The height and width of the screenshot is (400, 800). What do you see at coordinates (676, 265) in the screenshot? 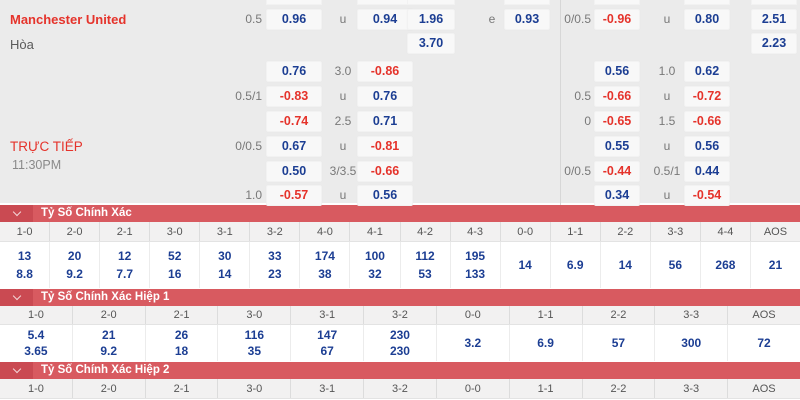
I see `score-odds-cell: 56` at bounding box center [676, 265].